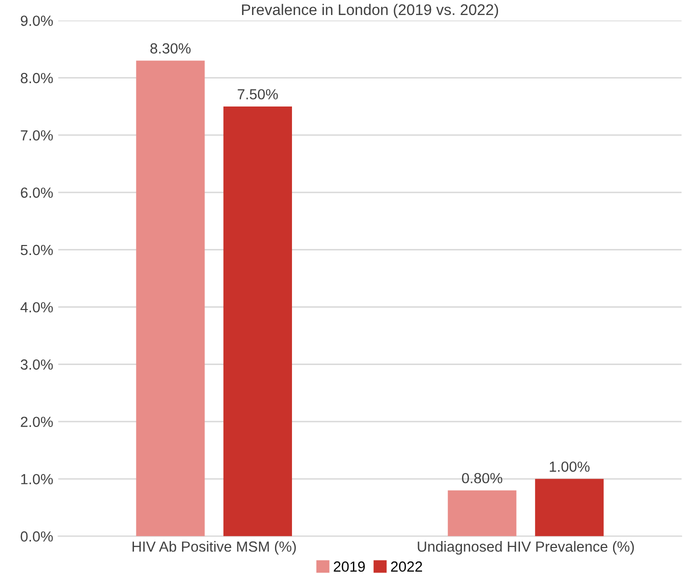 Image resolution: width=685 pixels, height=586 pixels. What do you see at coordinates (36, 250) in the screenshot?
I see `y-tick-label: 5.0%` at bounding box center [36, 250].